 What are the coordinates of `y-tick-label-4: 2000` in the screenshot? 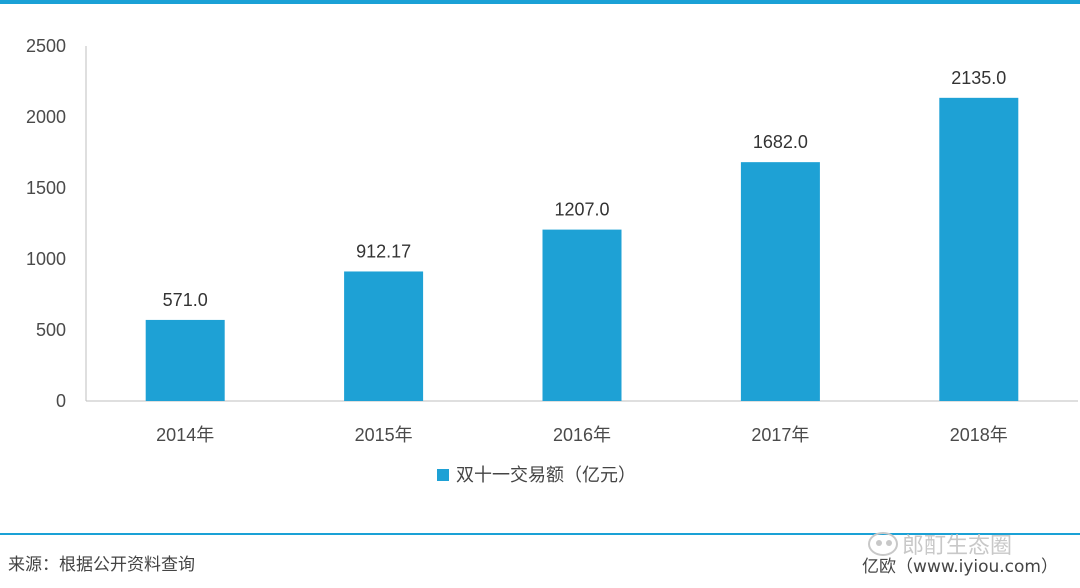 It's located at (46, 117).